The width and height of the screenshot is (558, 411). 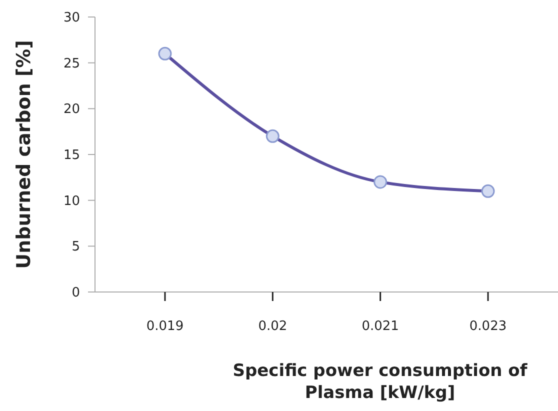 I want to click on x-tick-label: 0.023, so click(x=488, y=326).